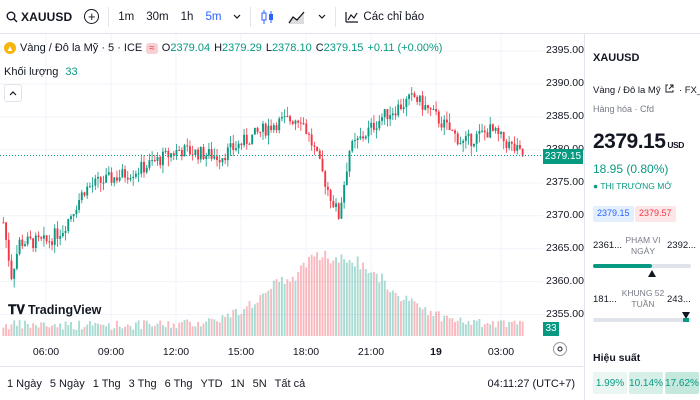 Image resolution: width=700 pixels, height=400 pixels. What do you see at coordinates (682, 383) in the screenshot?
I see `performance-3m: 17.62%` at bounding box center [682, 383].